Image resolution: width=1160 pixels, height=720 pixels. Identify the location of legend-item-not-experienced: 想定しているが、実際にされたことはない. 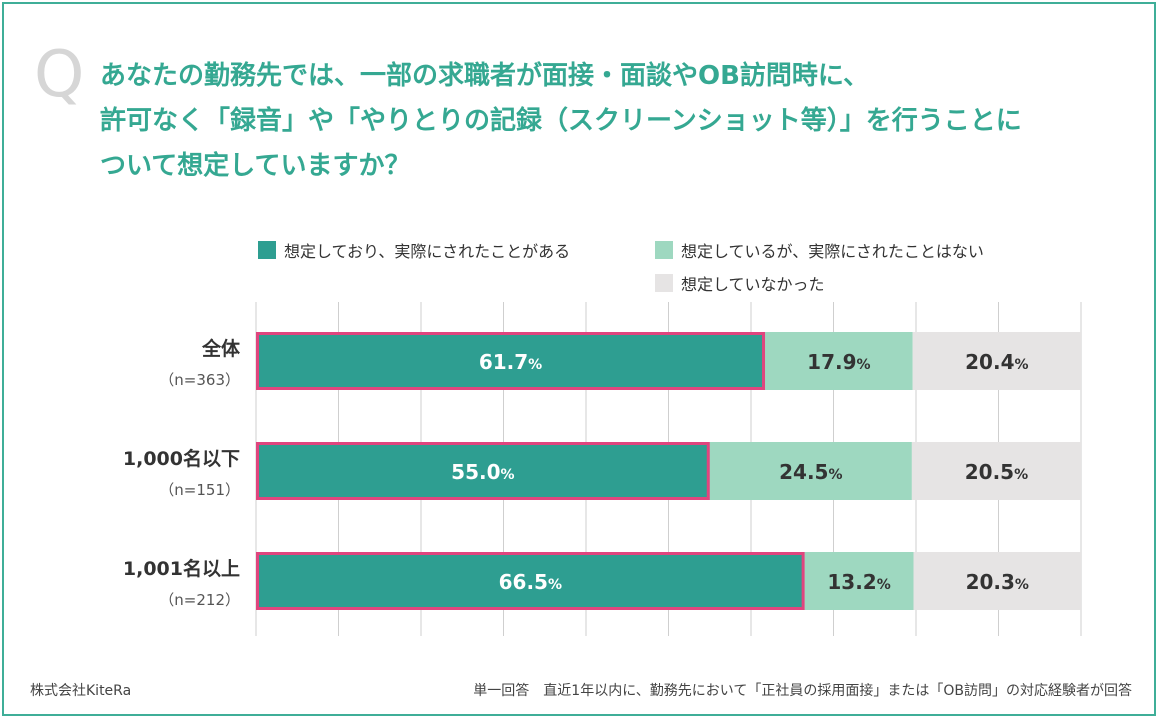
(819, 250).